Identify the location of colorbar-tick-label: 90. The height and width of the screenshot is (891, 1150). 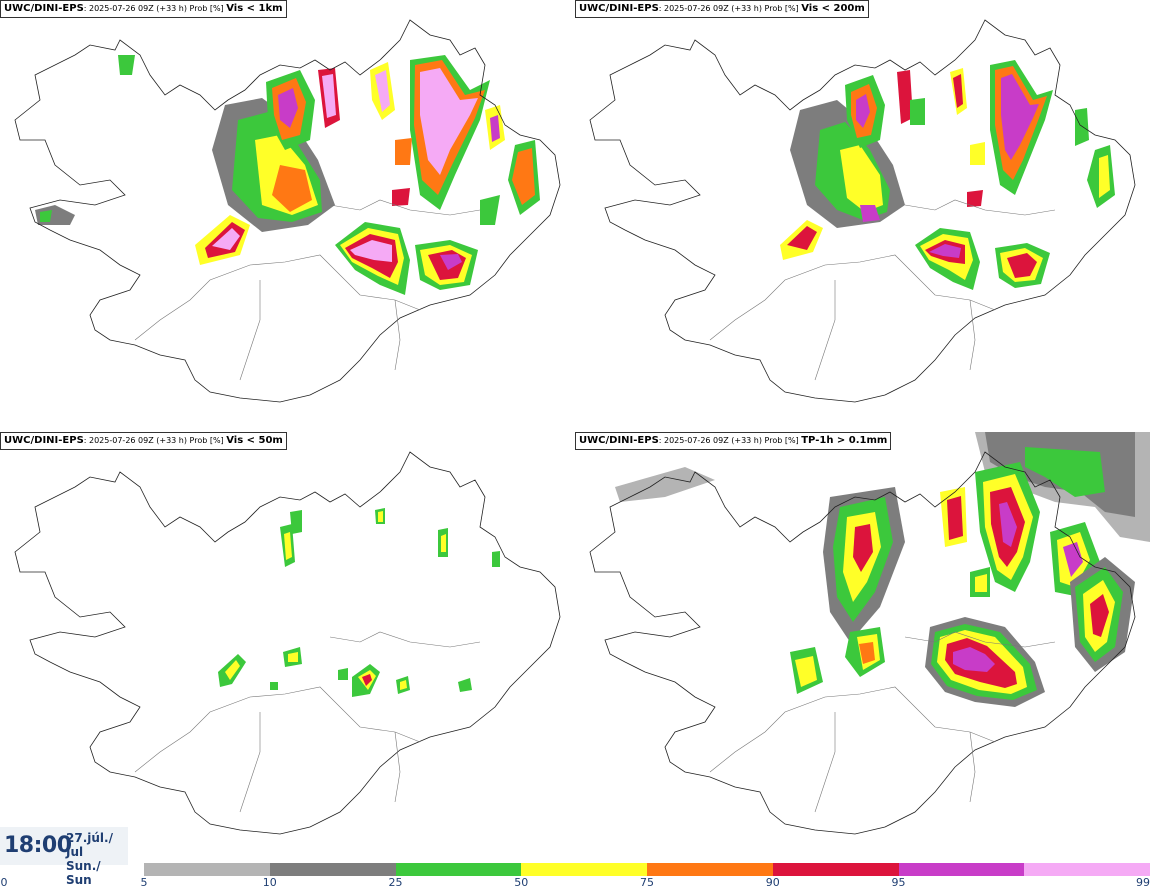
(772, 882).